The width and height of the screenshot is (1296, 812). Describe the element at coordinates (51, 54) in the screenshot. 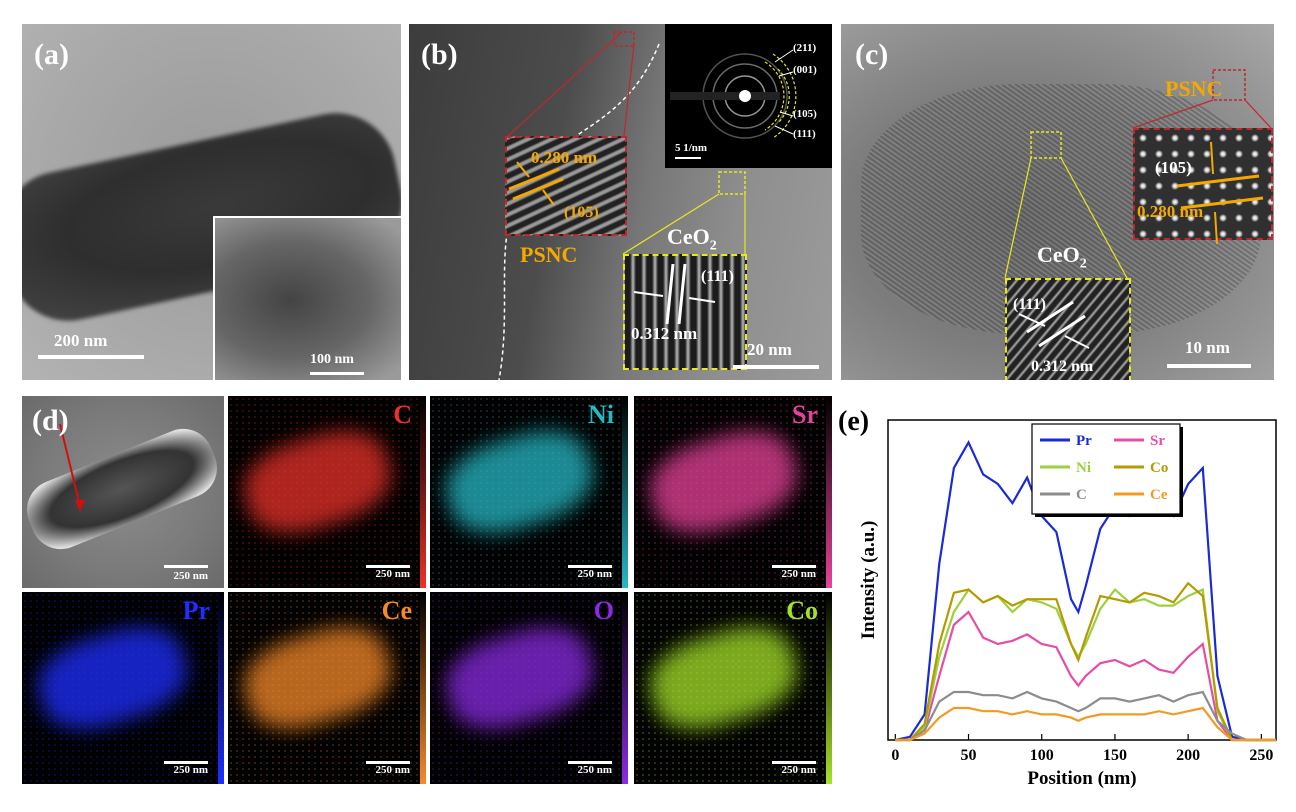

I see `panel-label: (a)` at that location.